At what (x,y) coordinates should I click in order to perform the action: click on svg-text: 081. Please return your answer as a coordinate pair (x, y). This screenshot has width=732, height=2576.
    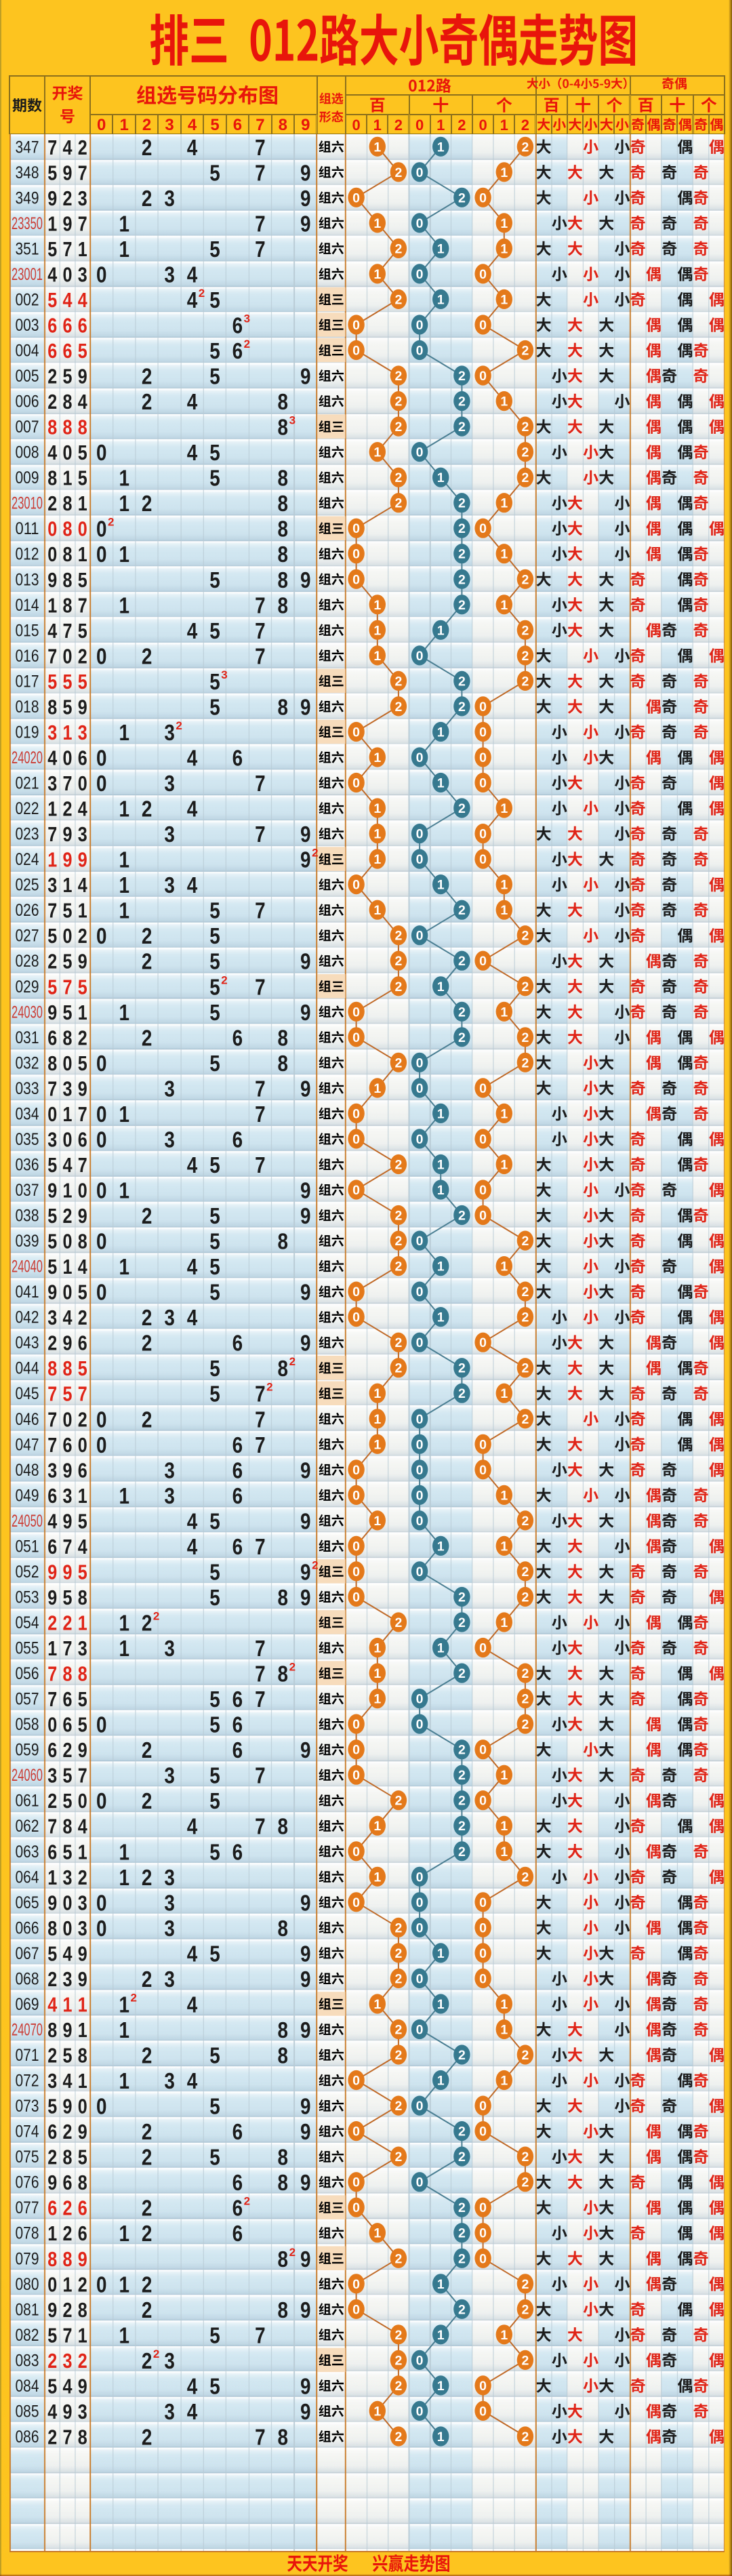
    Looking at the image, I should click on (28, 2309).